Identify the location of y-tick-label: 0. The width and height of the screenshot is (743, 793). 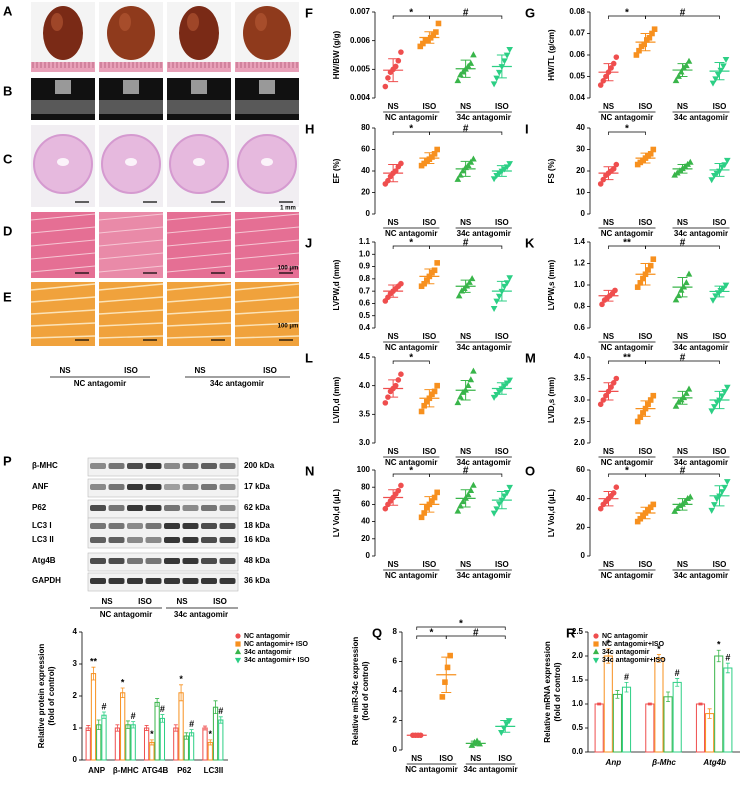
(368, 213).